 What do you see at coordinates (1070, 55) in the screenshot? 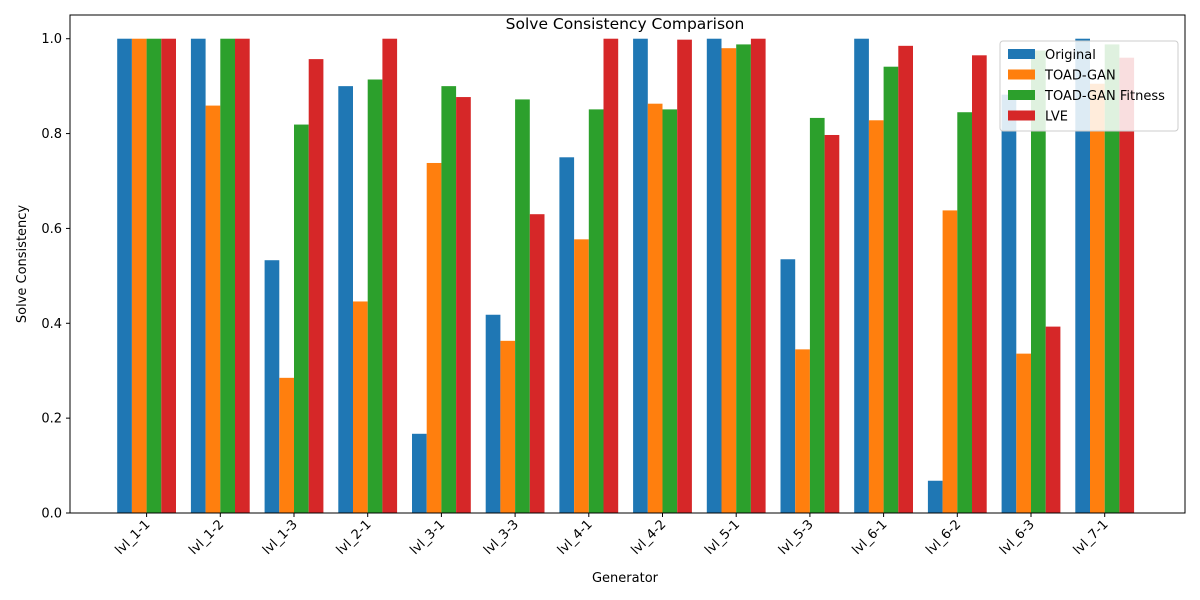
I see `legend-label: Original` at bounding box center [1070, 55].